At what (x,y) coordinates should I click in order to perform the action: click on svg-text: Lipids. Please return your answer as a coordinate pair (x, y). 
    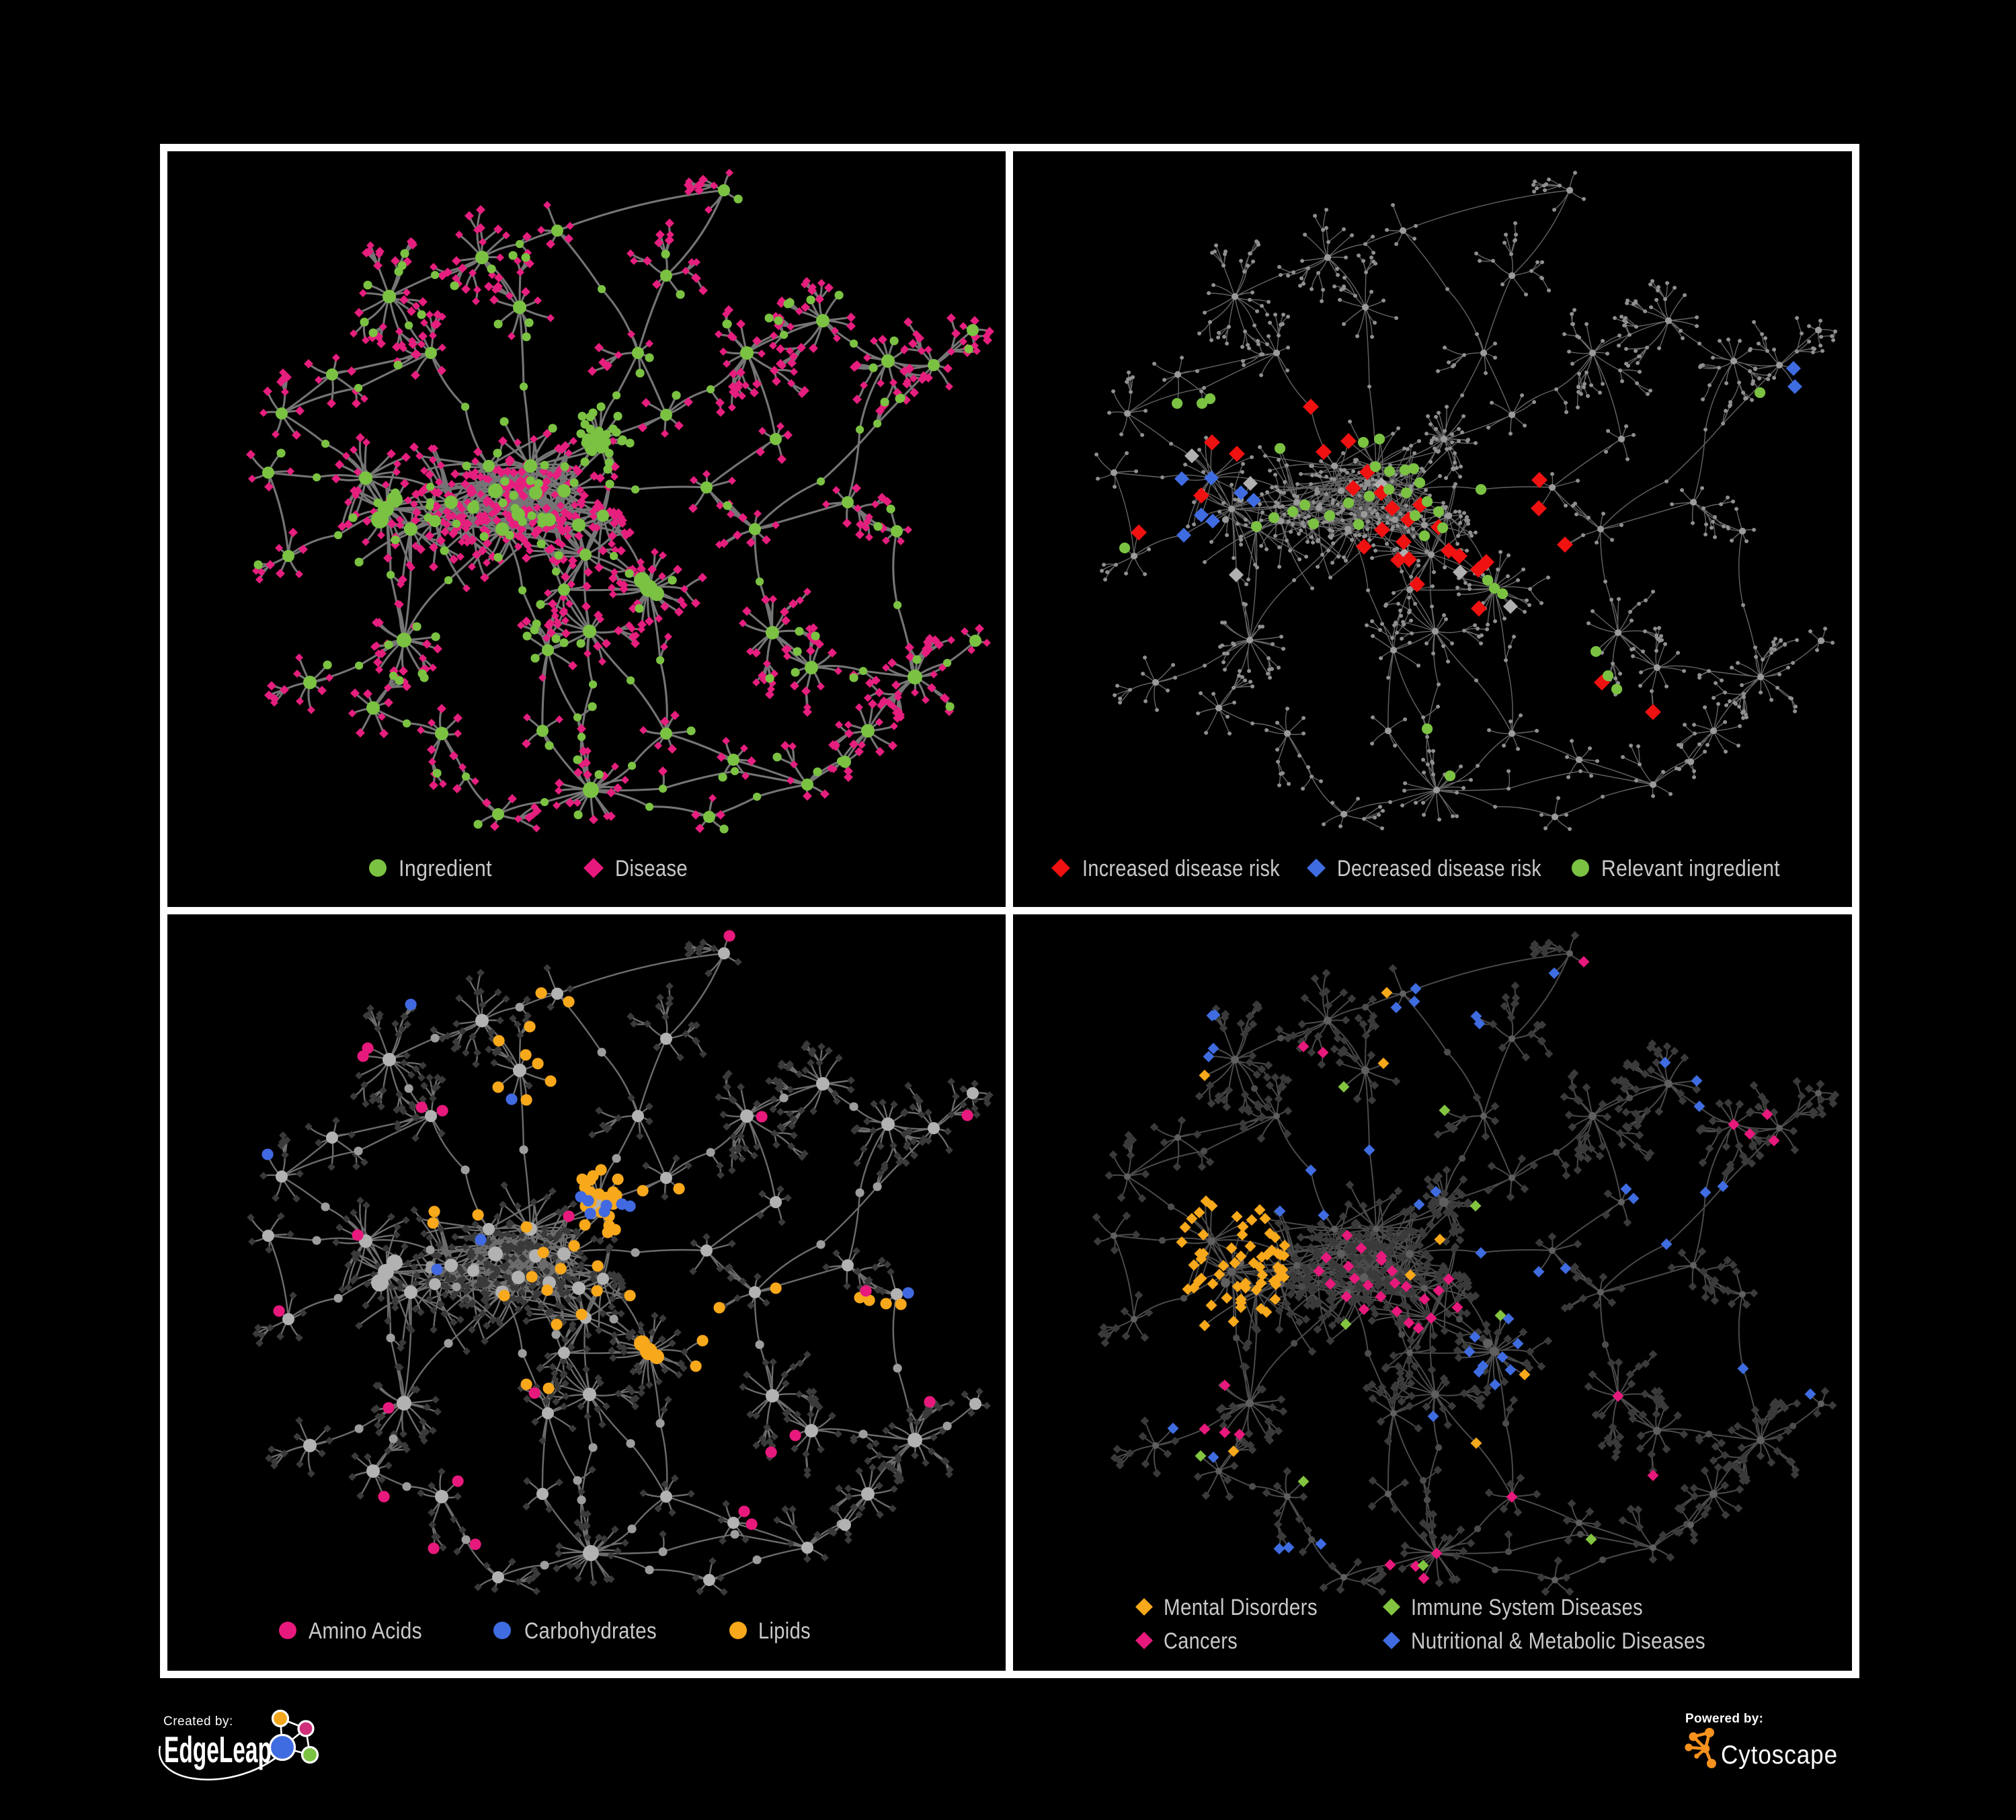
    Looking at the image, I should click on (784, 1631).